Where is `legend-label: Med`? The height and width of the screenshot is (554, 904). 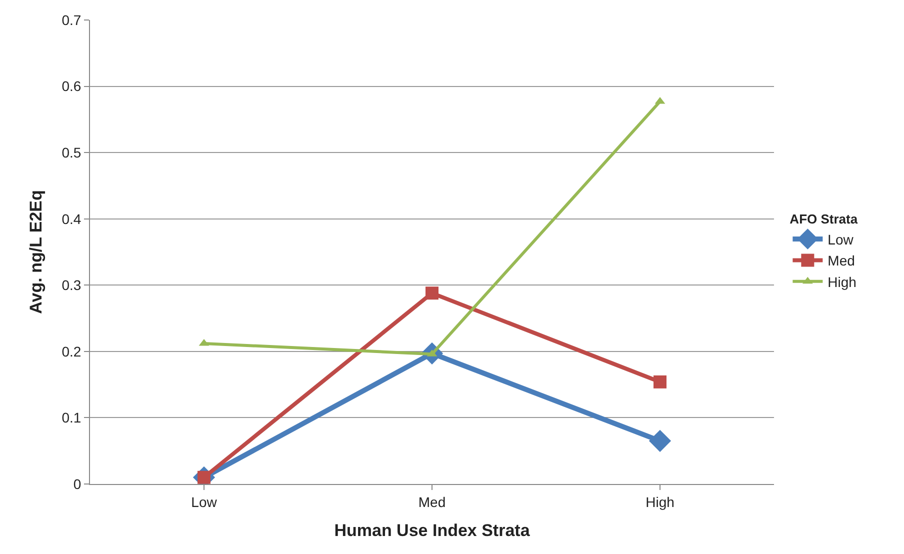
legend-label: Med is located at coordinates (841, 260).